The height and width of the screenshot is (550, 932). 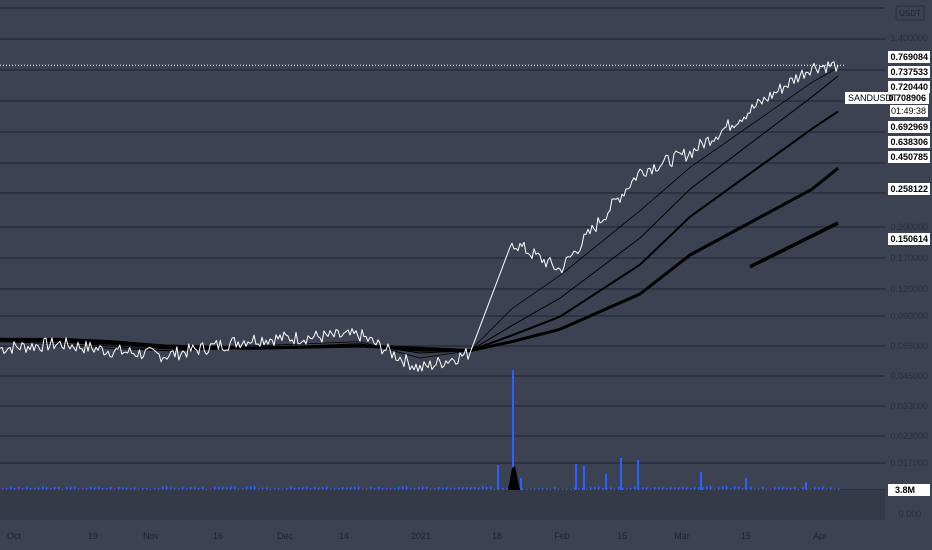 What do you see at coordinates (909, 316) in the screenshot?
I see `y-tick-label: 0.090000` at bounding box center [909, 316].